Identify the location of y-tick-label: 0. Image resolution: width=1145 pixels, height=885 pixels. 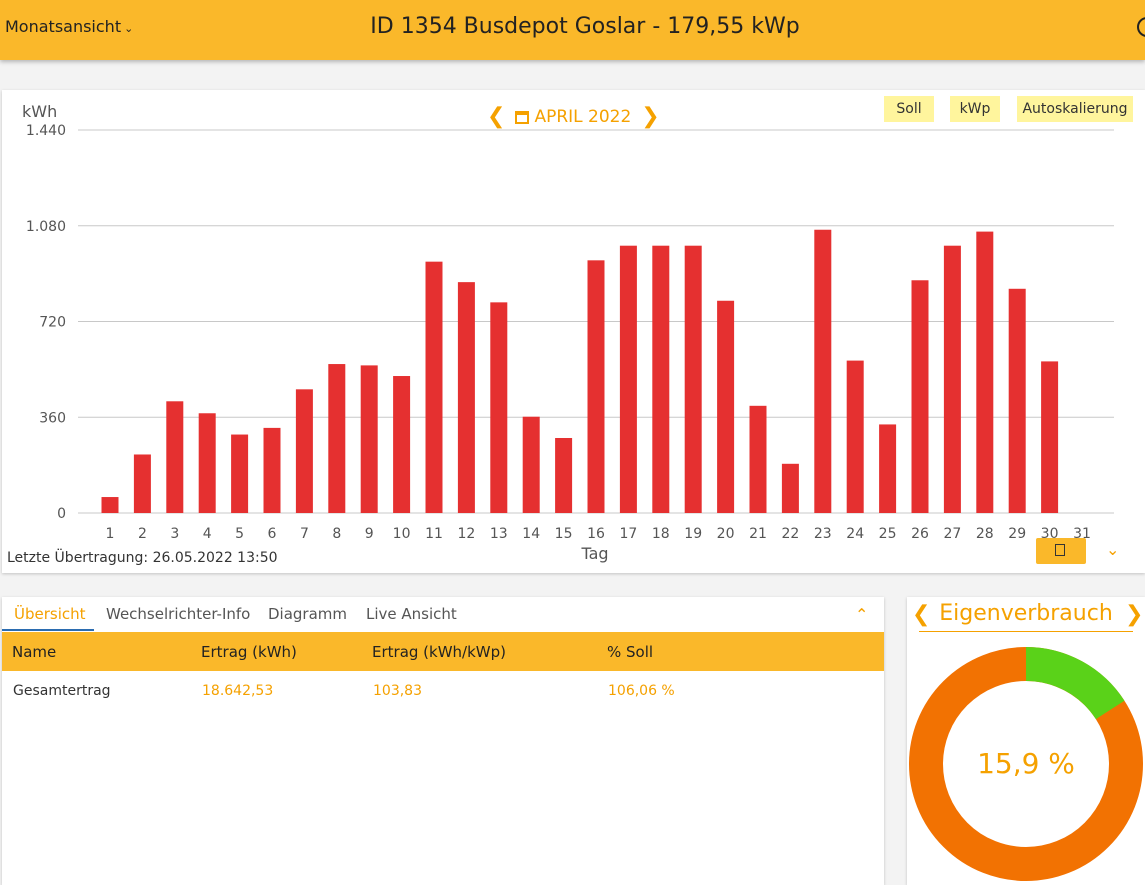
(61, 514).